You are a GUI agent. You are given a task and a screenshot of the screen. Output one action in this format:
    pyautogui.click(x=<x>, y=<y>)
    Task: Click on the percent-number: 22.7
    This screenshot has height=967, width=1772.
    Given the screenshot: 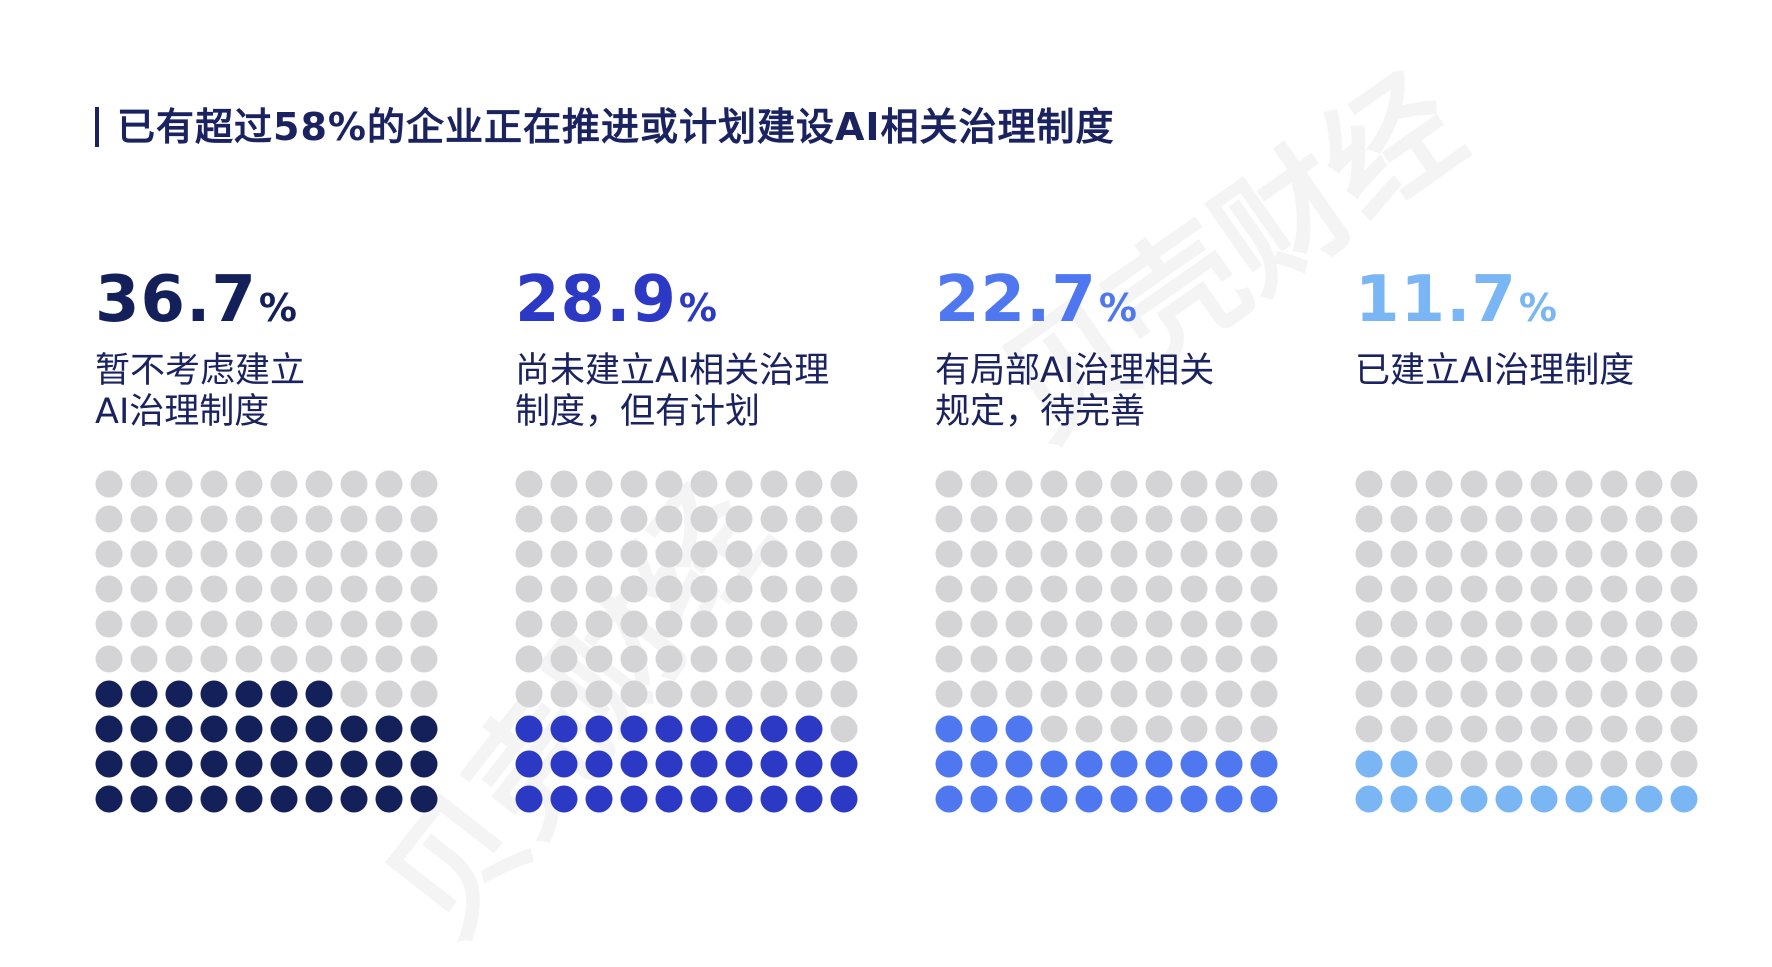 What is the action you would take?
    pyautogui.click(x=1016, y=300)
    